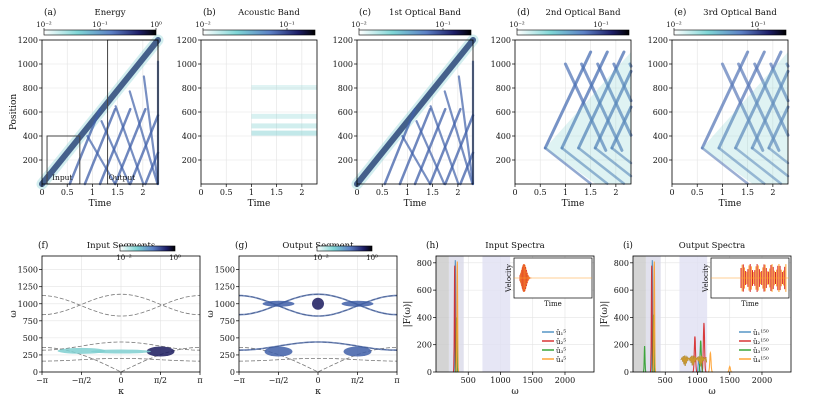  I want to click on highlighted-branch, so click(318, 346).